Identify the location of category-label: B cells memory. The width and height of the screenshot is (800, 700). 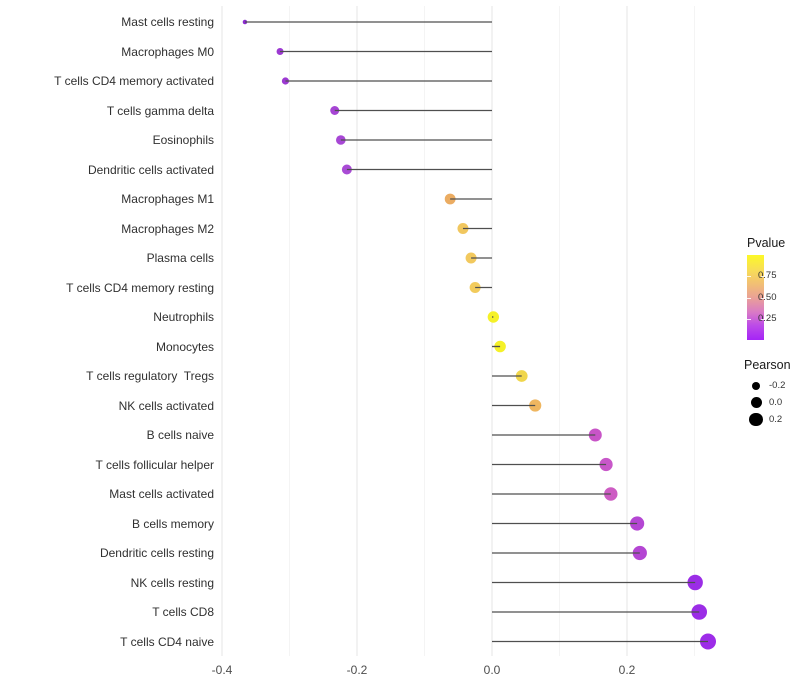
(172, 523).